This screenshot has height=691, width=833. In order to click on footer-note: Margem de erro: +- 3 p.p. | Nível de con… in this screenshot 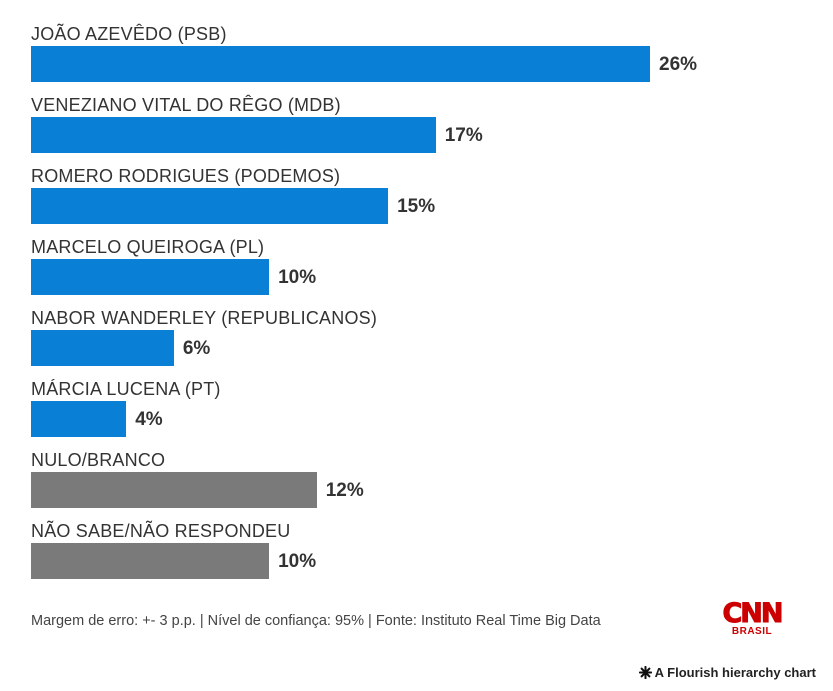, I will do `click(316, 621)`.